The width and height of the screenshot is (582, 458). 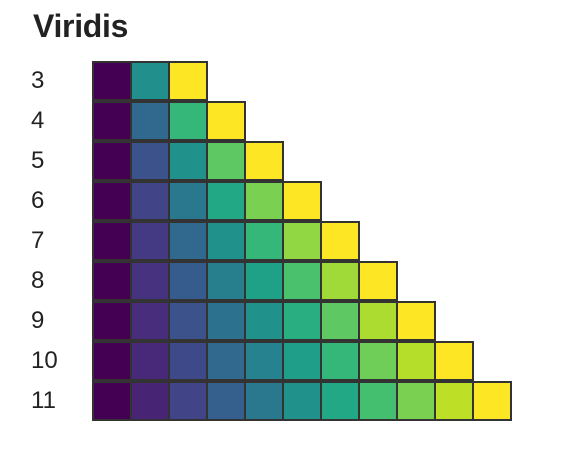 I want to click on palette-row-label: 9, so click(x=38, y=320).